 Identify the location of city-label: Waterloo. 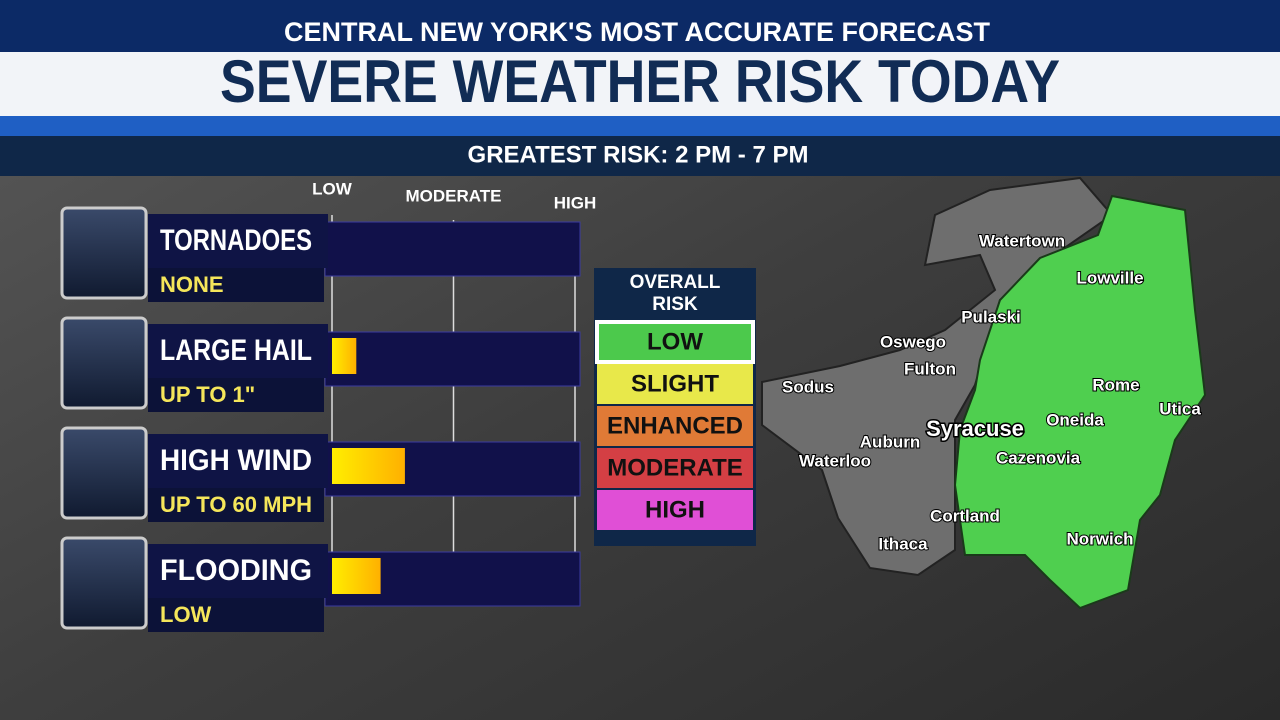
(835, 460).